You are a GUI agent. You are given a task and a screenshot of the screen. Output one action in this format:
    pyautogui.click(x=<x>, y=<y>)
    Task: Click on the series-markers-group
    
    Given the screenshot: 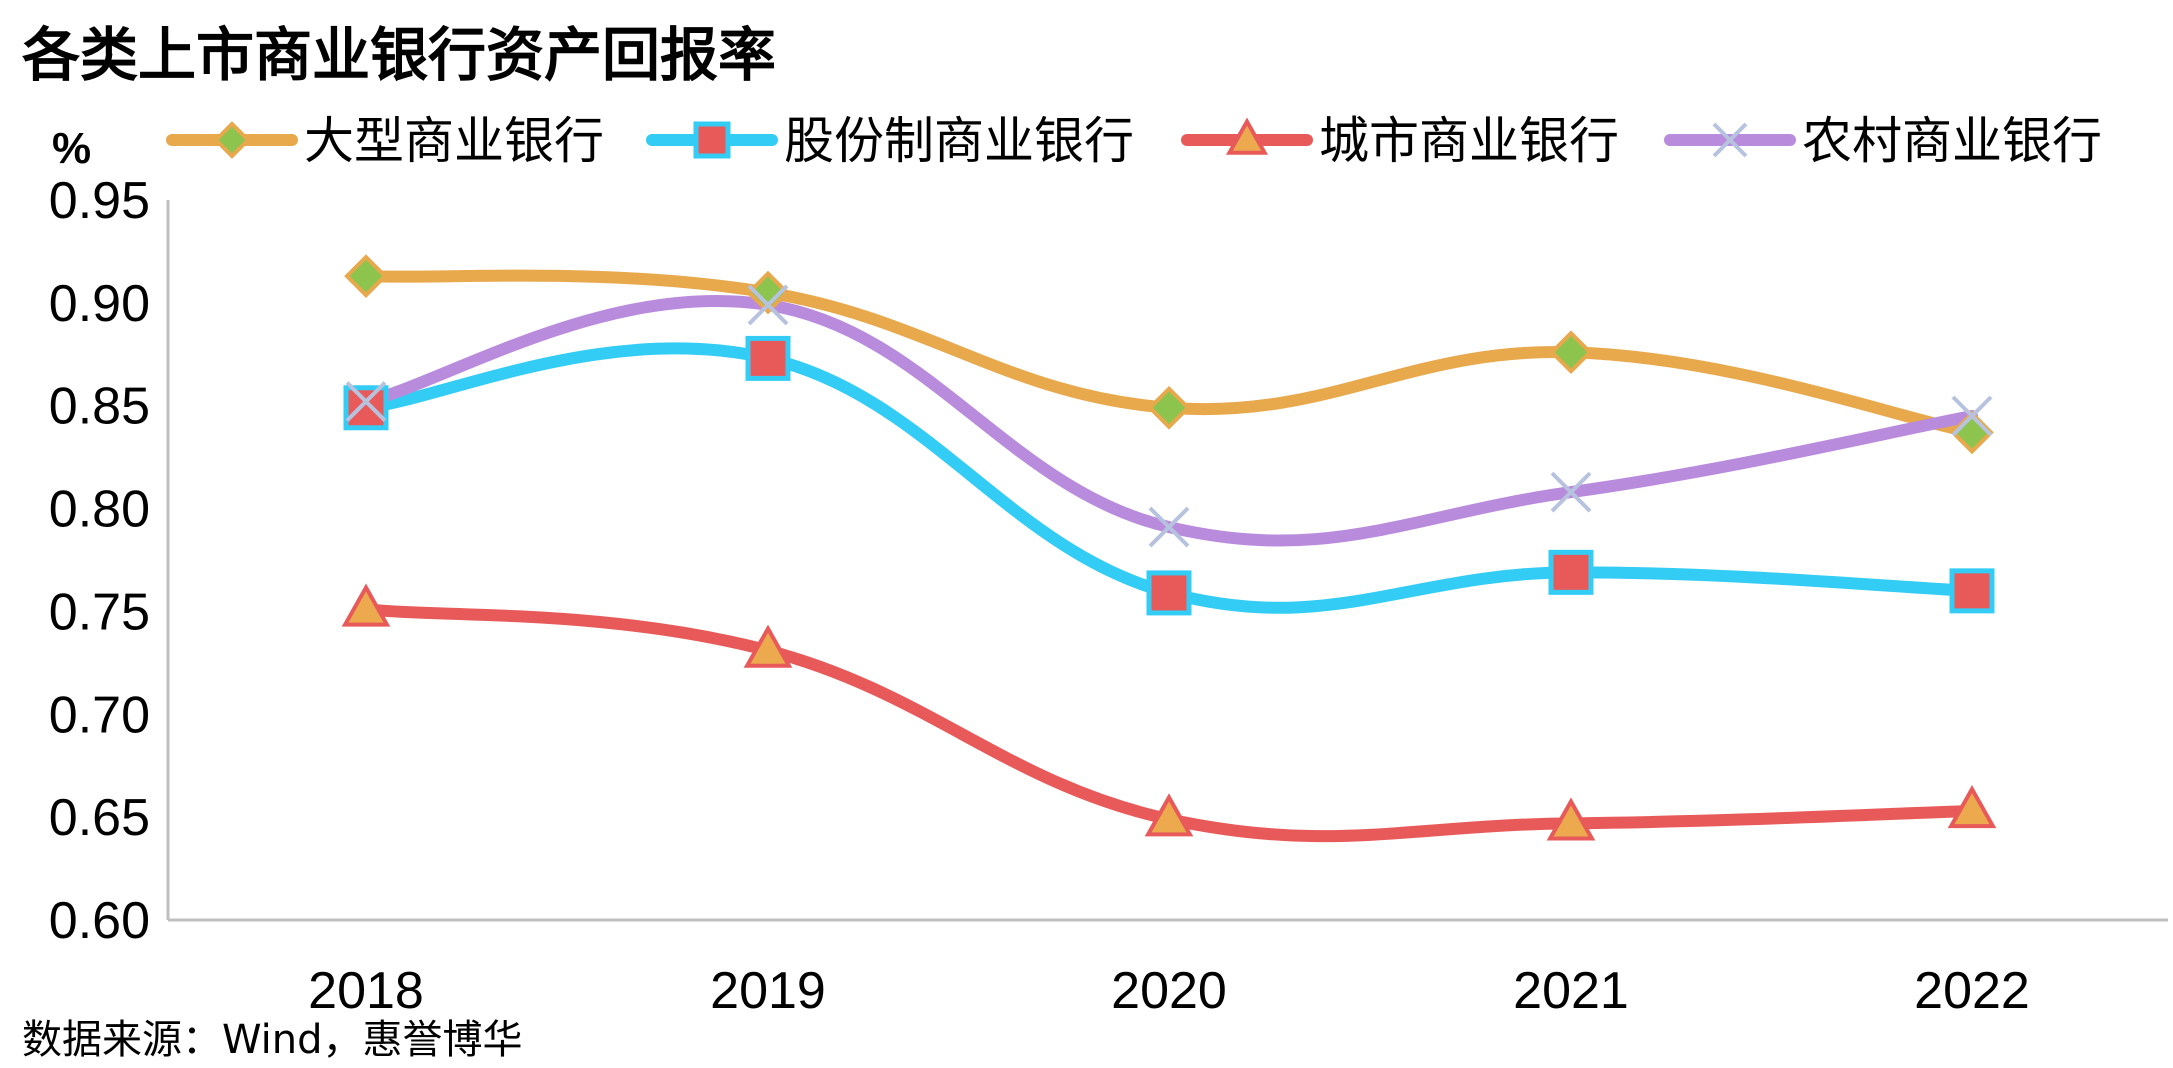 What is the action you would take?
    pyautogui.click(x=1169, y=354)
    